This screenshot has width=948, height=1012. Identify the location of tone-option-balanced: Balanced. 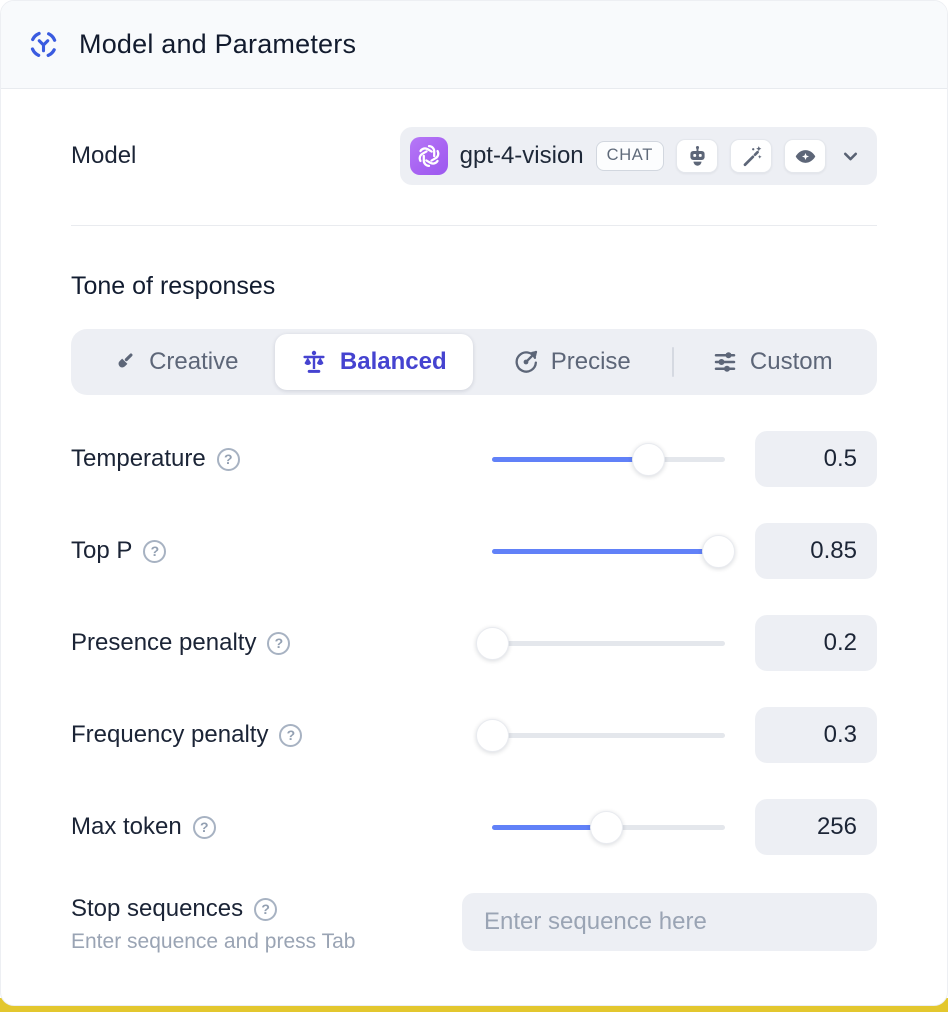
(373, 362).